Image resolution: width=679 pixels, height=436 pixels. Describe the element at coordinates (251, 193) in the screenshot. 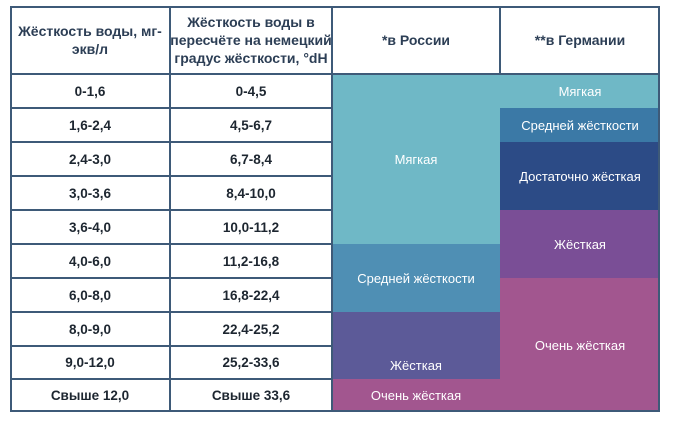

I see `row-4-dh: 8,4-10,0` at that location.